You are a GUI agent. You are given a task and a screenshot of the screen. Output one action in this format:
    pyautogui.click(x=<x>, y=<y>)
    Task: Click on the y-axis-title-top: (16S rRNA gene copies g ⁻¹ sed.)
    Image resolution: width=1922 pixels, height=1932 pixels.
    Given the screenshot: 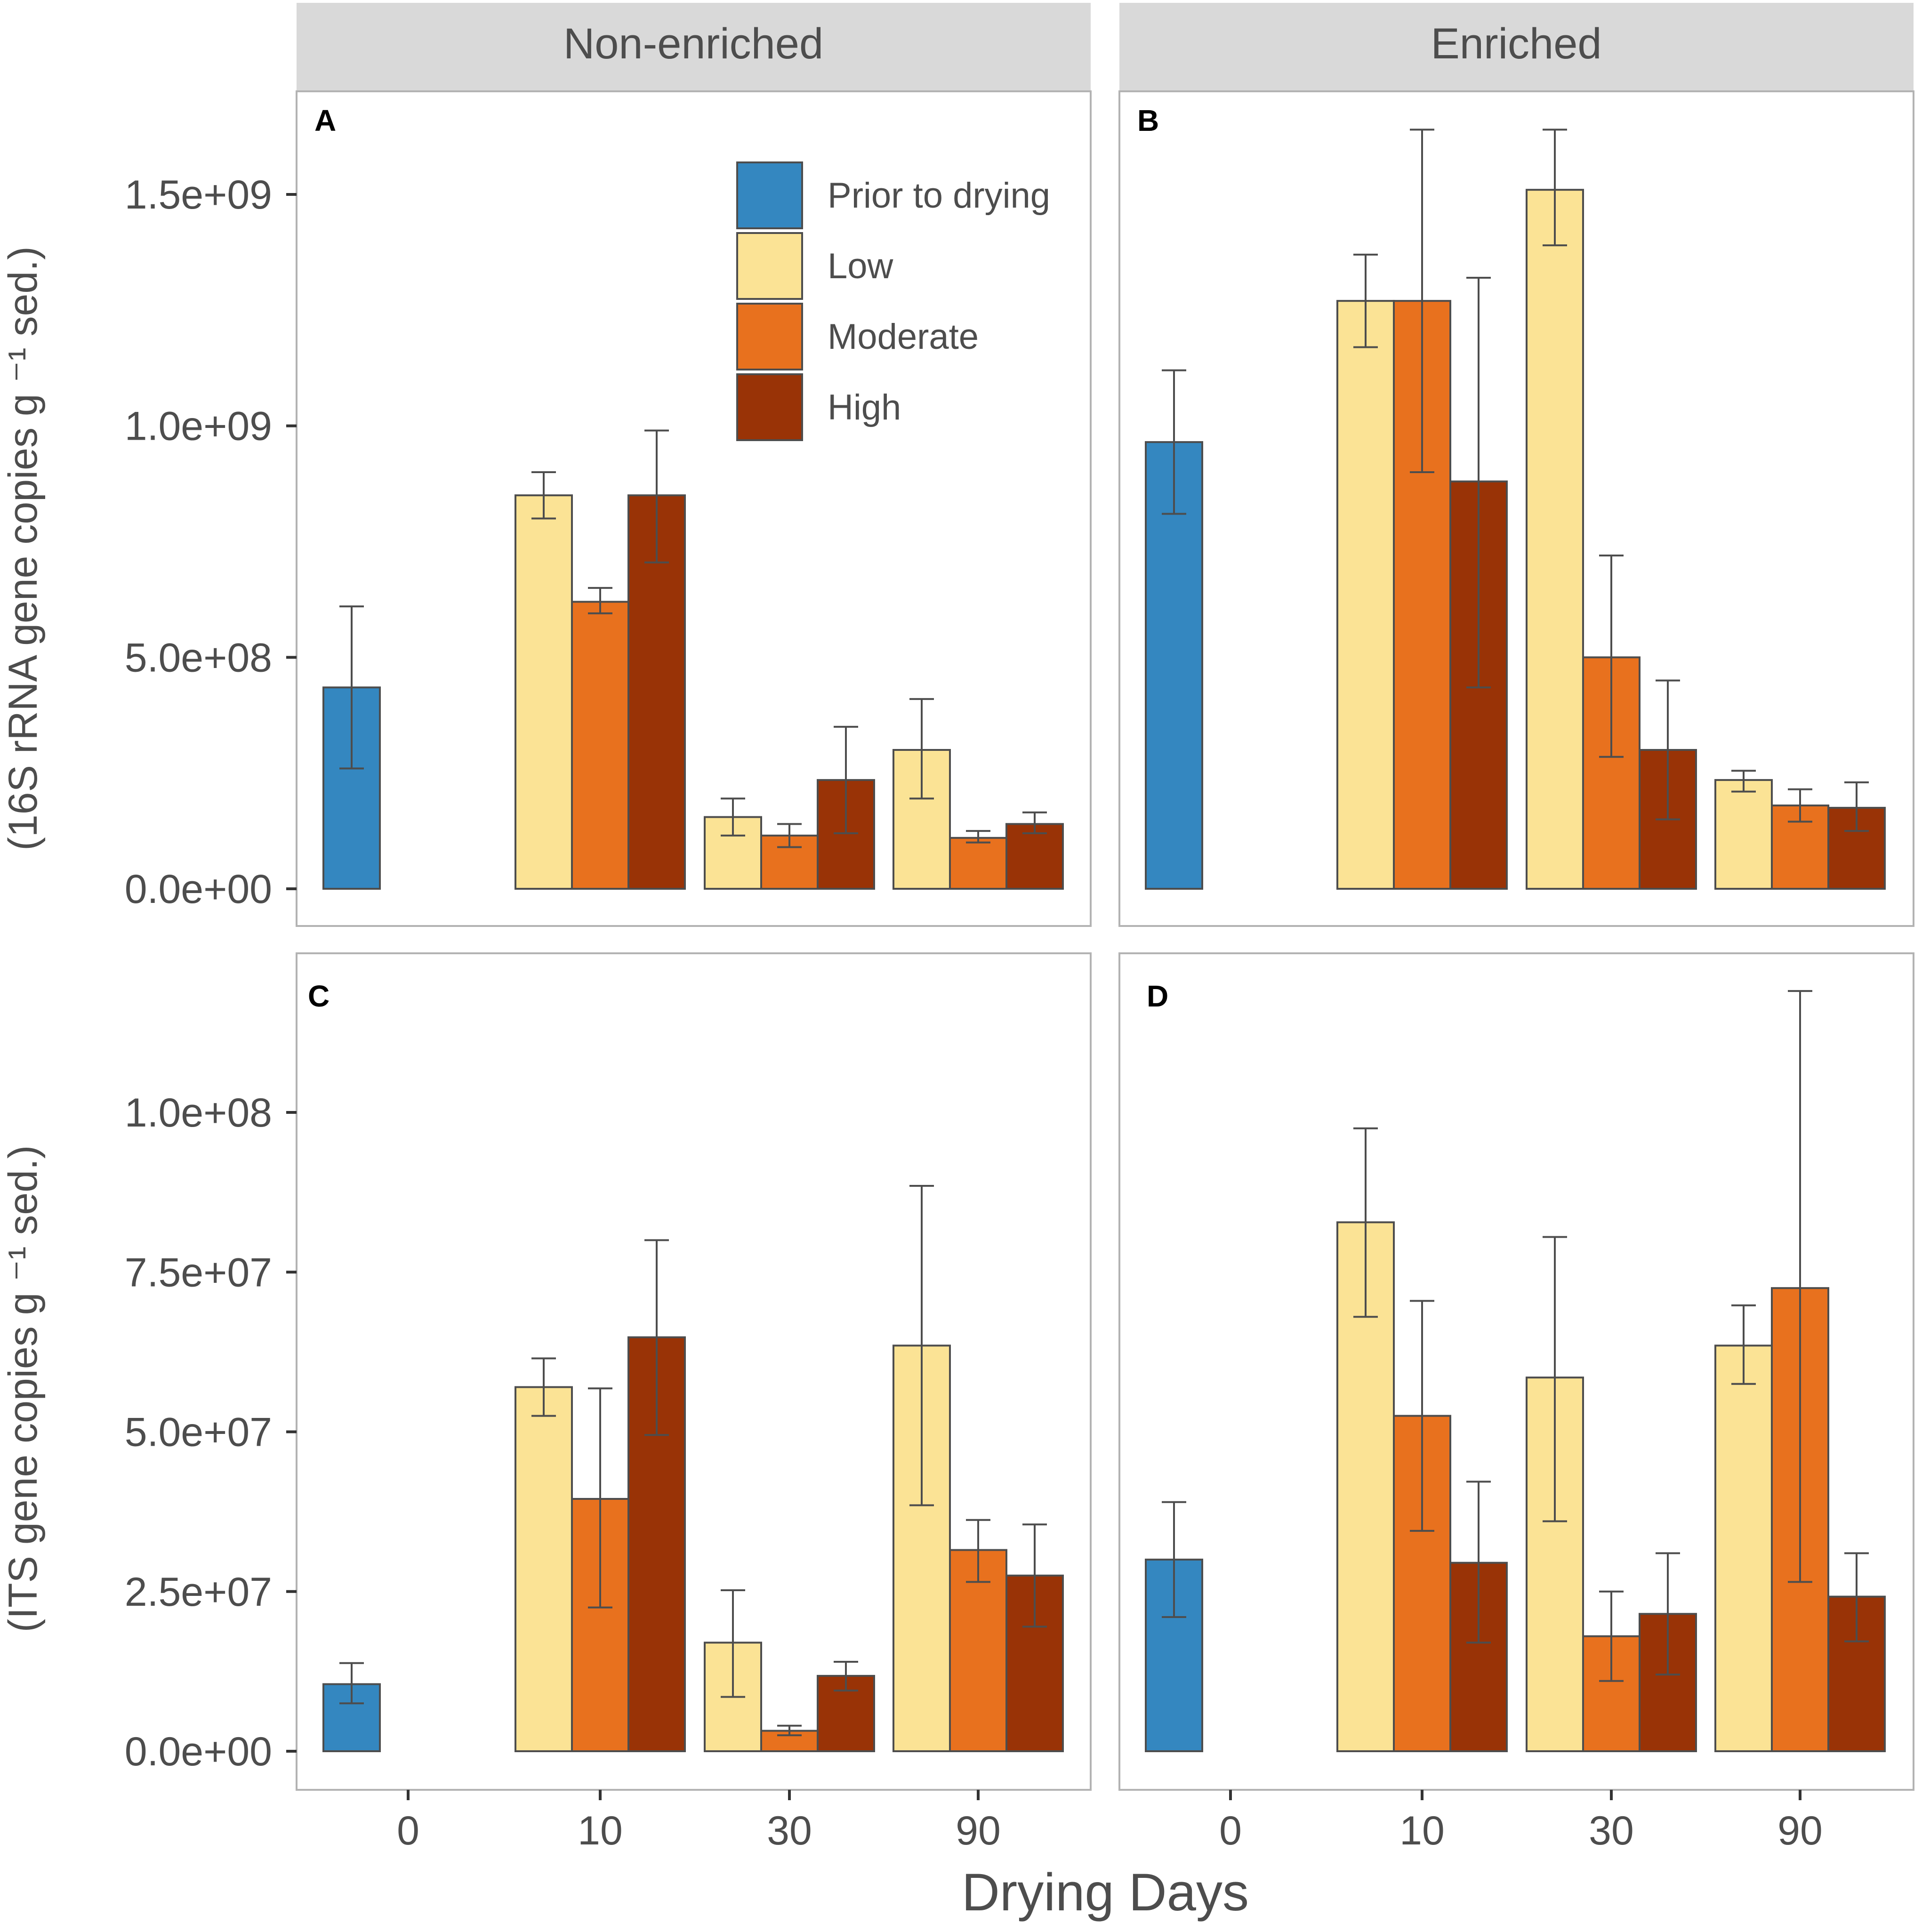 What is the action you would take?
    pyautogui.click(x=23, y=548)
    